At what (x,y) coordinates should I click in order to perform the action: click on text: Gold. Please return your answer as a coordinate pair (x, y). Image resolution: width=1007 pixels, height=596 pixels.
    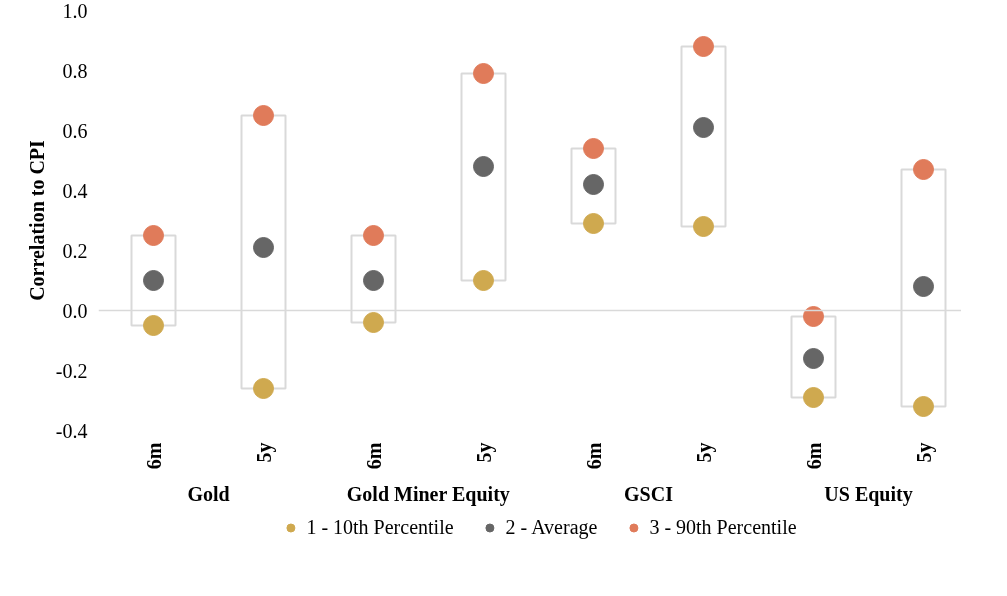
    Looking at the image, I should click on (208, 493).